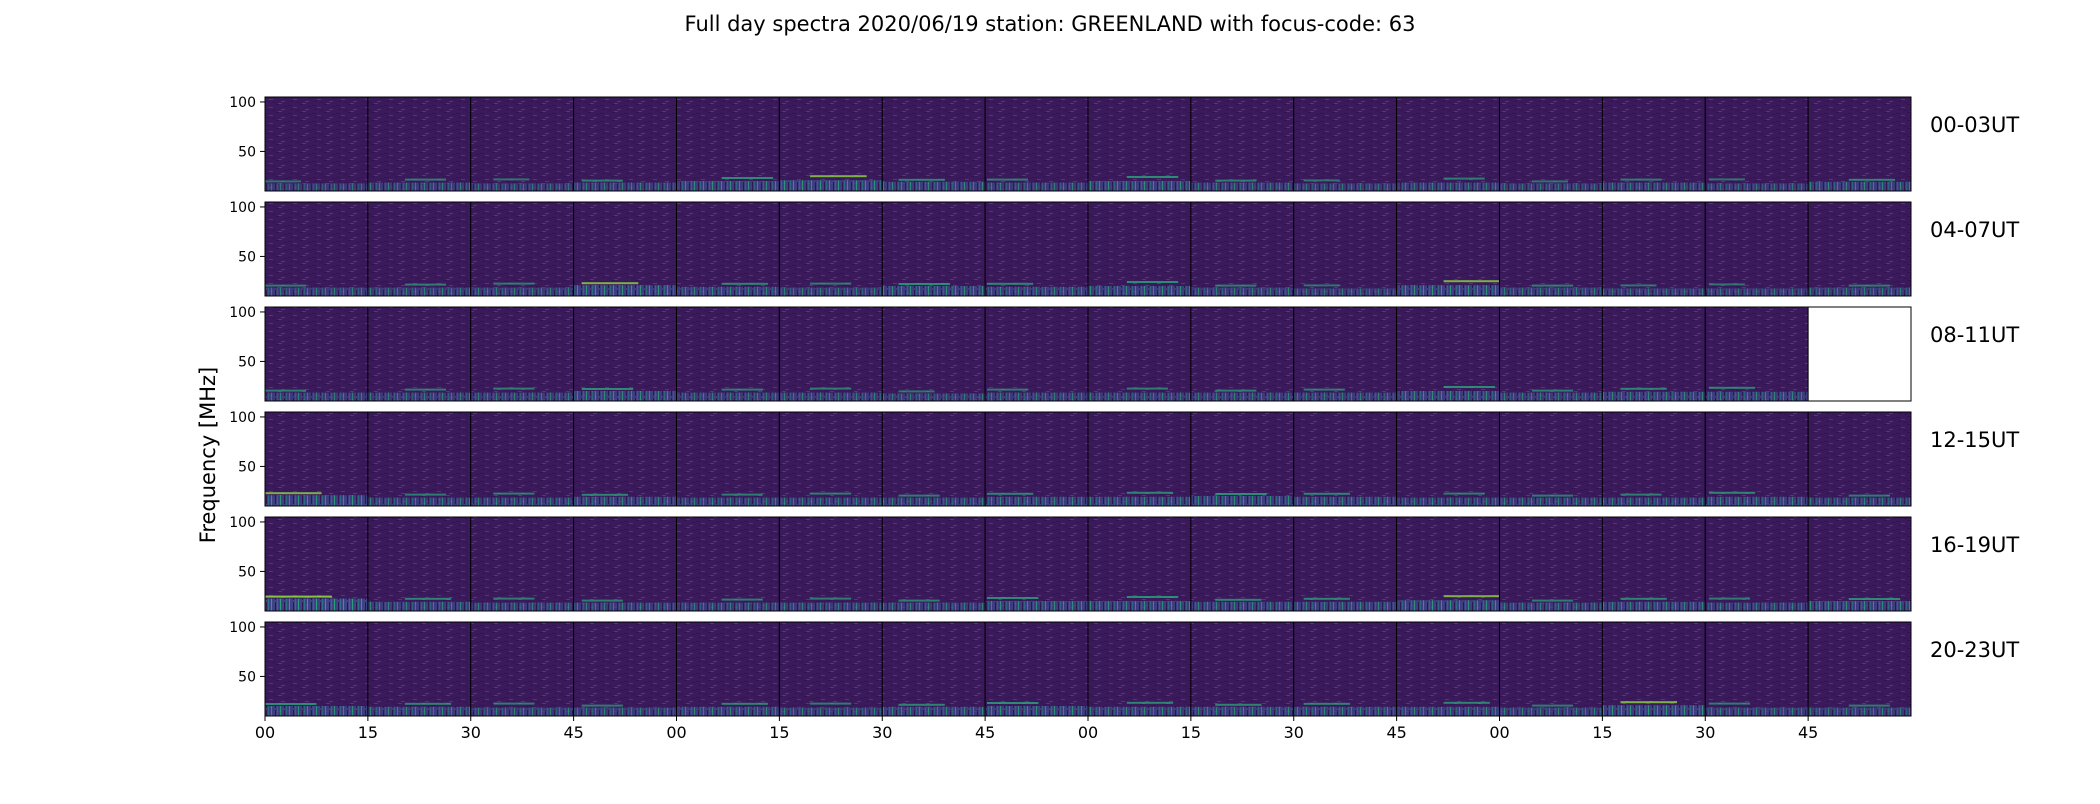  I want to click on row-time-label: 00-03UT, so click(1974, 125).